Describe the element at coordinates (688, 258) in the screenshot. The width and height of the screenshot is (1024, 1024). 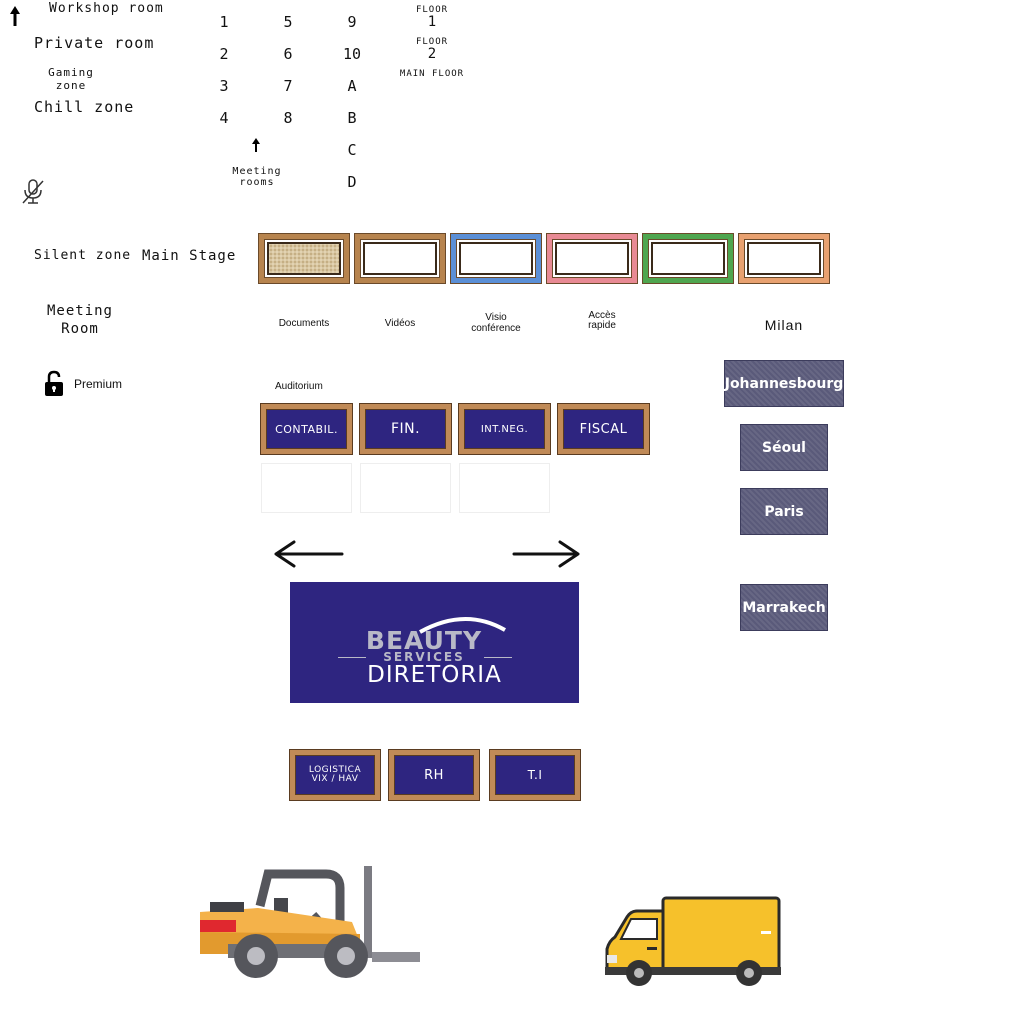
I see `acces-frame` at that location.